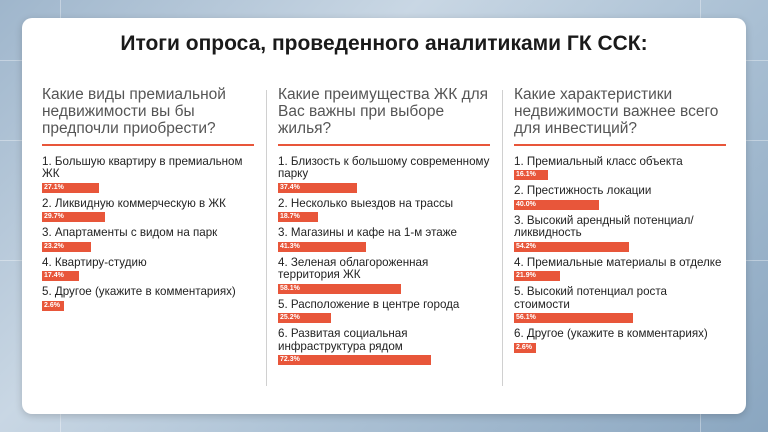 The width and height of the screenshot is (768, 432). I want to click on answer-label: 4. Квартиру-студию, so click(94, 262).